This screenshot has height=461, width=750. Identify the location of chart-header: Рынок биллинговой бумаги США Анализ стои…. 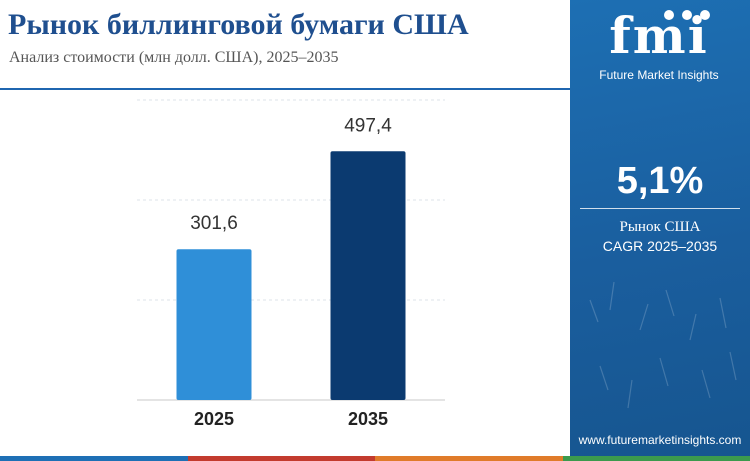
(285, 45).